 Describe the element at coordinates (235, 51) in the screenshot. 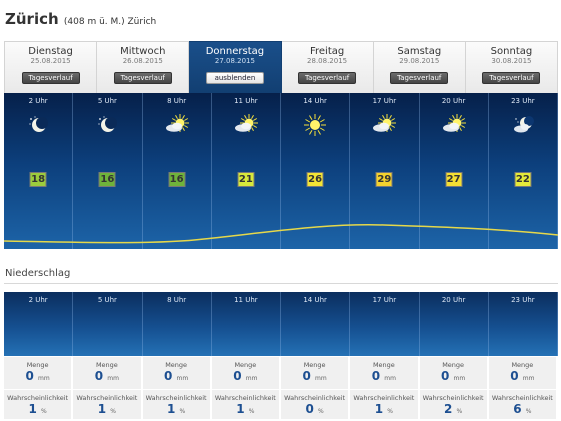

I see `day-name: Donnerstag` at that location.